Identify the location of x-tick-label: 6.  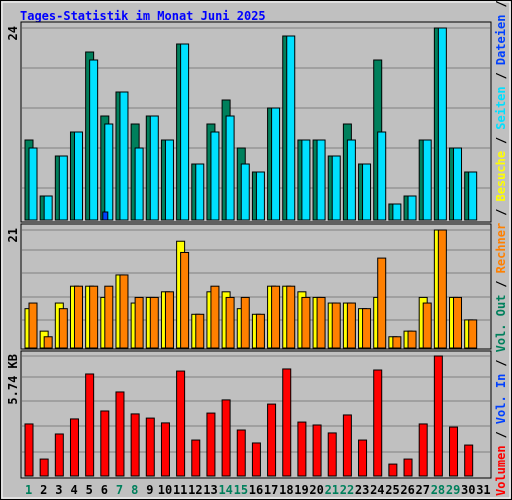
(104, 490).